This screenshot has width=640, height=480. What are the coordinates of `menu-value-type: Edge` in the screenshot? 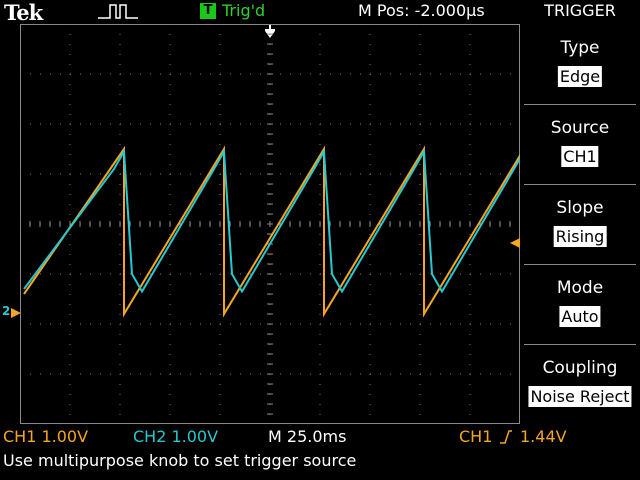 It's located at (580, 76).